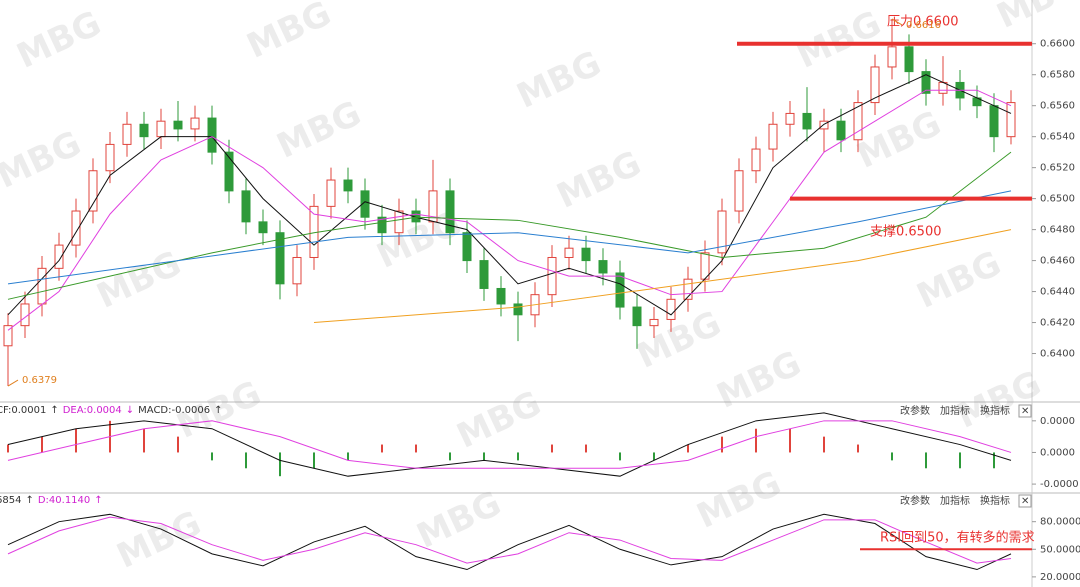 This screenshot has height=587, width=1080. Describe the element at coordinates (10, 500) in the screenshot. I see `header-item: 6854` at that location.